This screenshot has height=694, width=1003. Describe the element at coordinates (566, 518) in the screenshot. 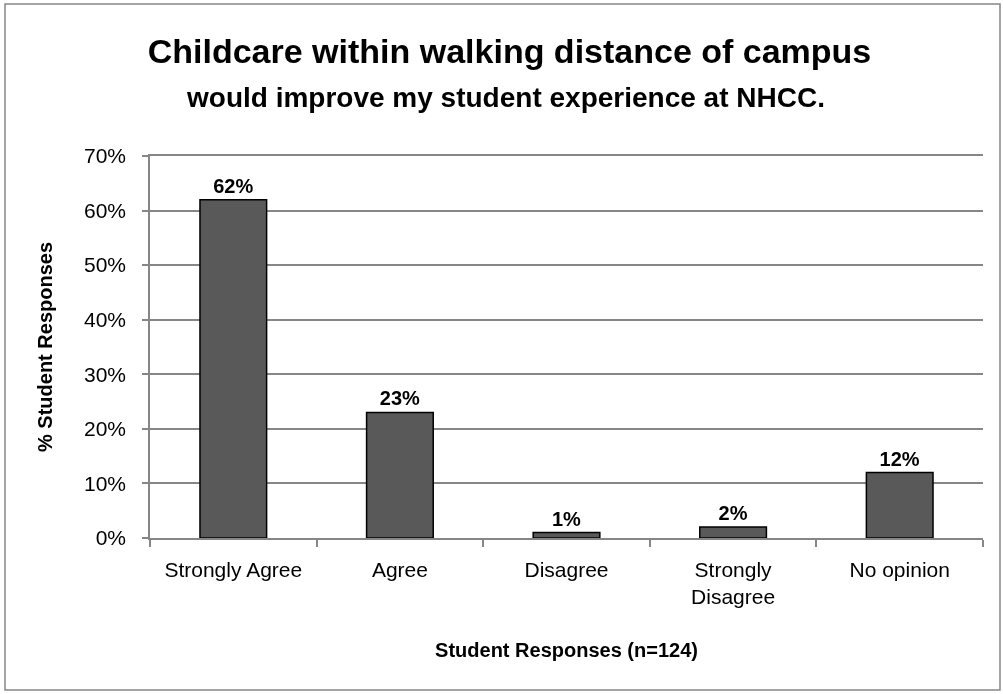

I see `data-label: 1%` at that location.